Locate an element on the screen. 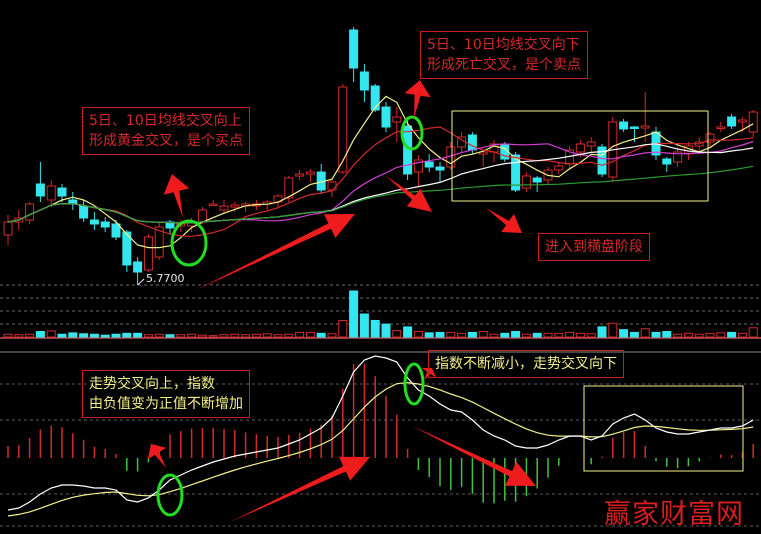 This screenshot has width=761, height=534. ma30-line is located at coordinates (380, 183).